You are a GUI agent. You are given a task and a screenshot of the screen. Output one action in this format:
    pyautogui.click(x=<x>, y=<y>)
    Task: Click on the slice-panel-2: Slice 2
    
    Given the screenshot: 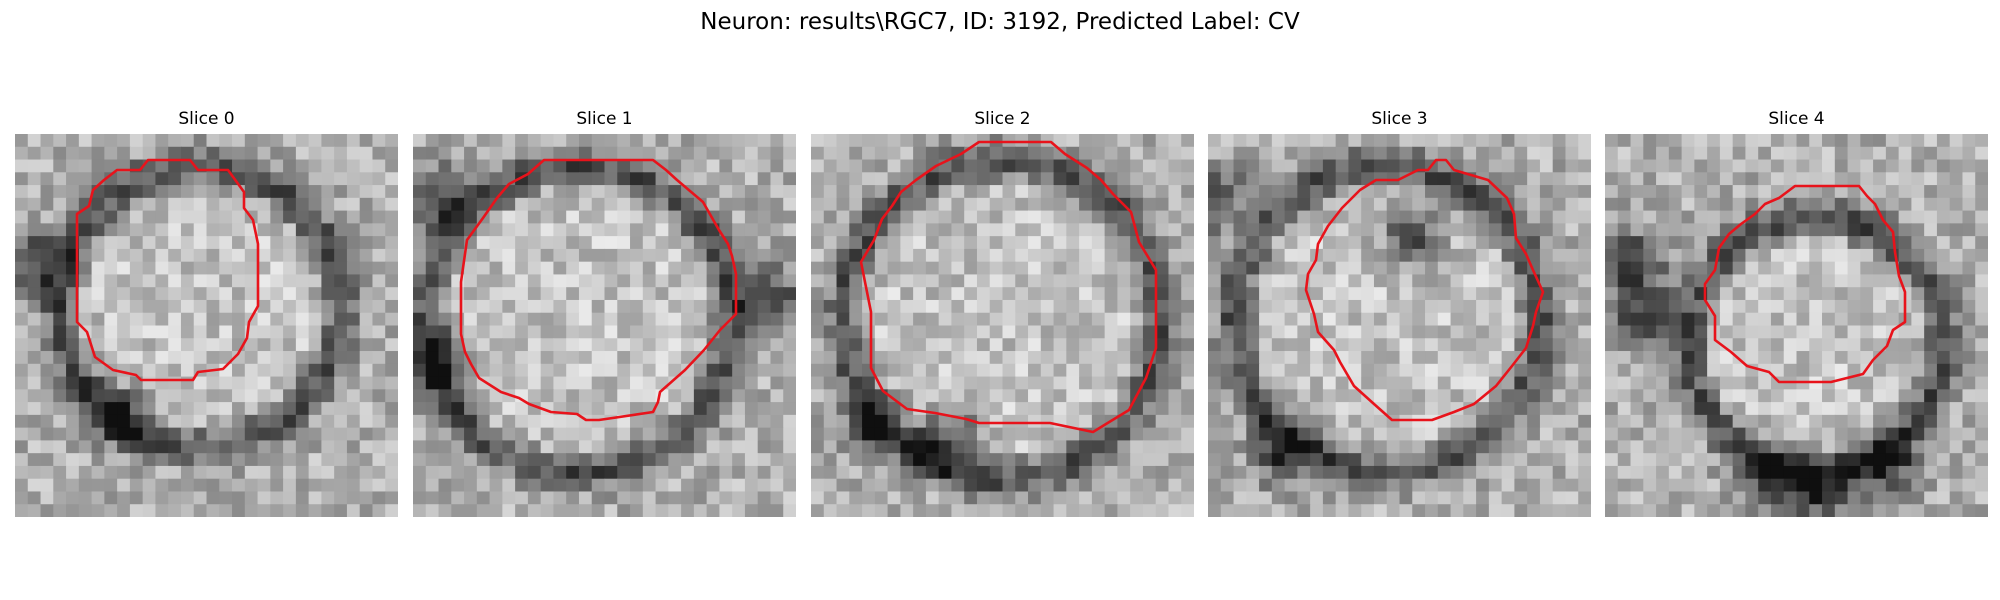 What is the action you would take?
    pyautogui.click(x=1002, y=312)
    